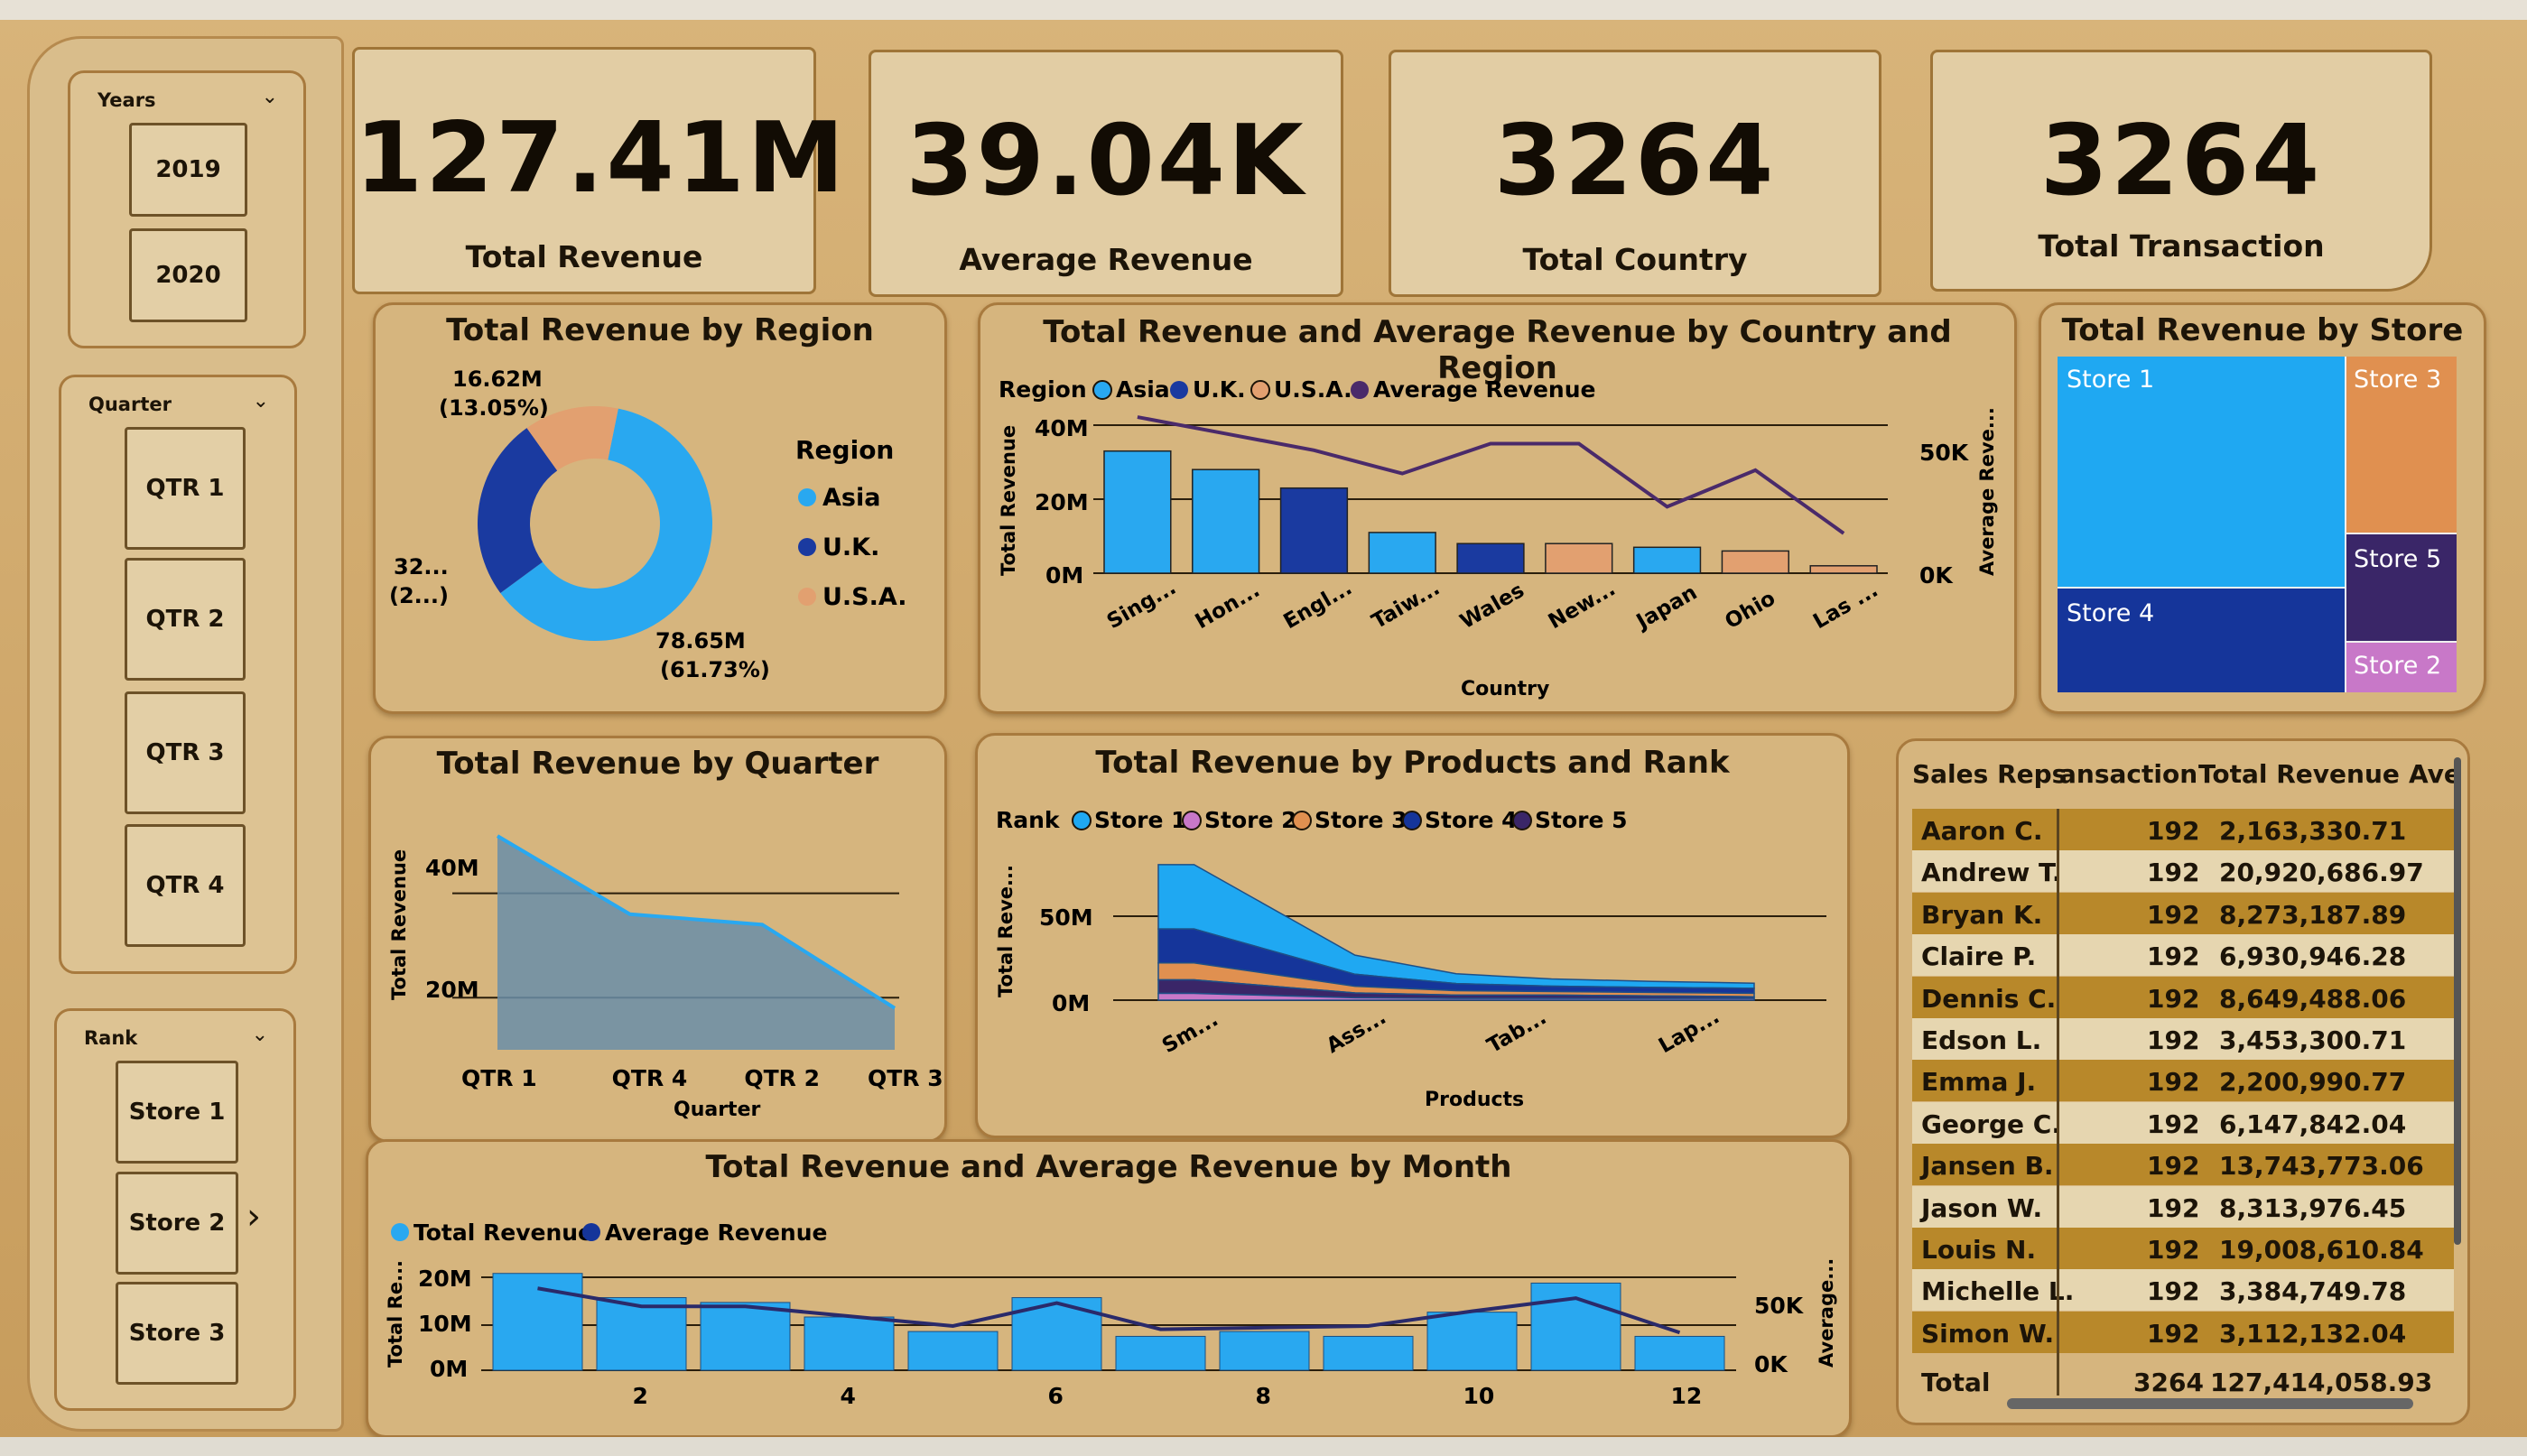 This screenshot has height=1456, width=2527. I want to click on cell-total: 8,273,187.89, so click(2313, 915).